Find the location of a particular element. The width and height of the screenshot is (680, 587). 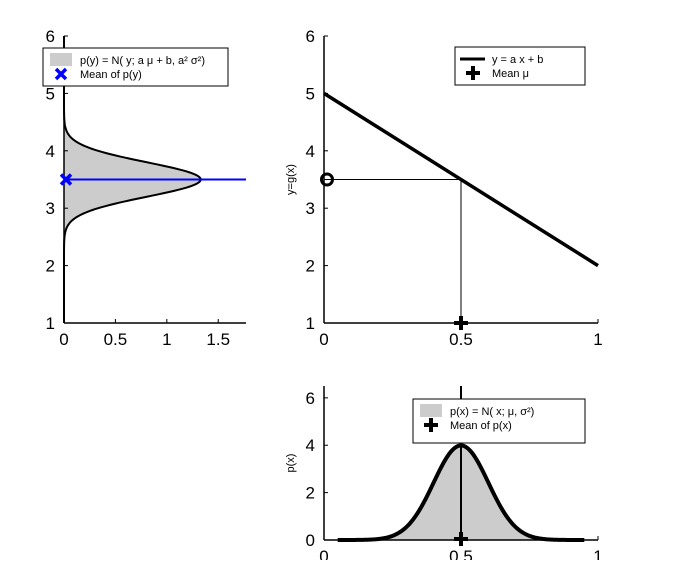

projection-guides is located at coordinates (393, 251).